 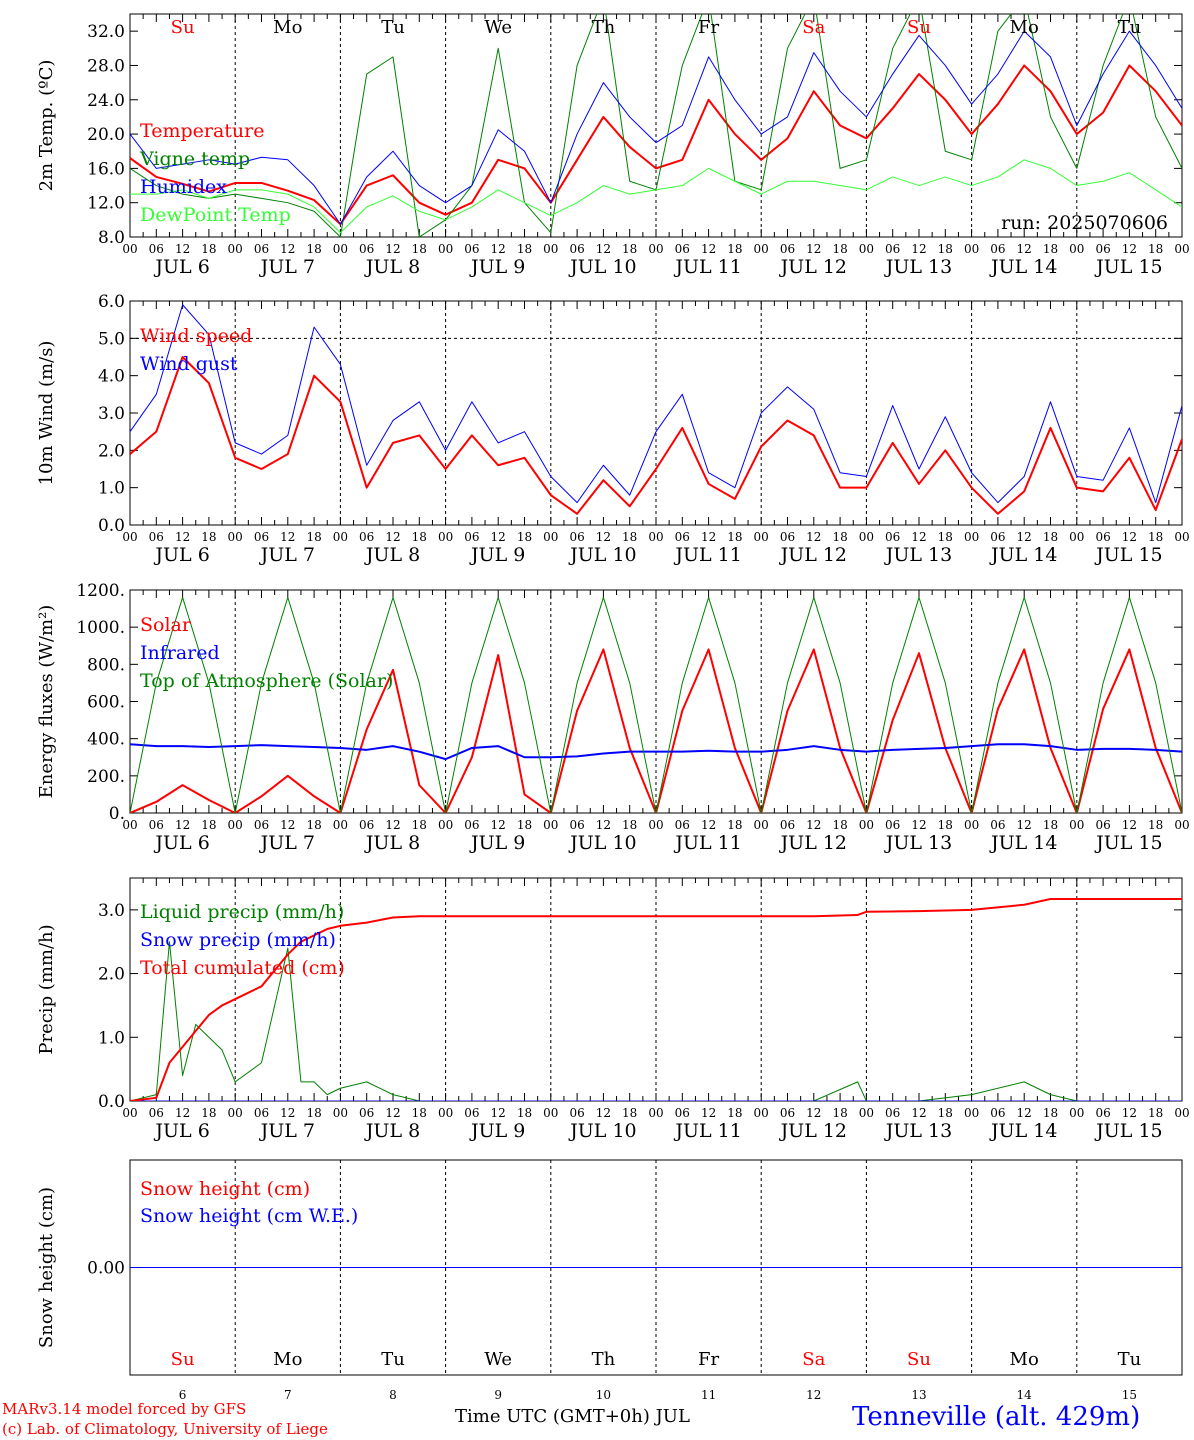 I want to click on y-tick-label: 1200., so click(x=100, y=591).